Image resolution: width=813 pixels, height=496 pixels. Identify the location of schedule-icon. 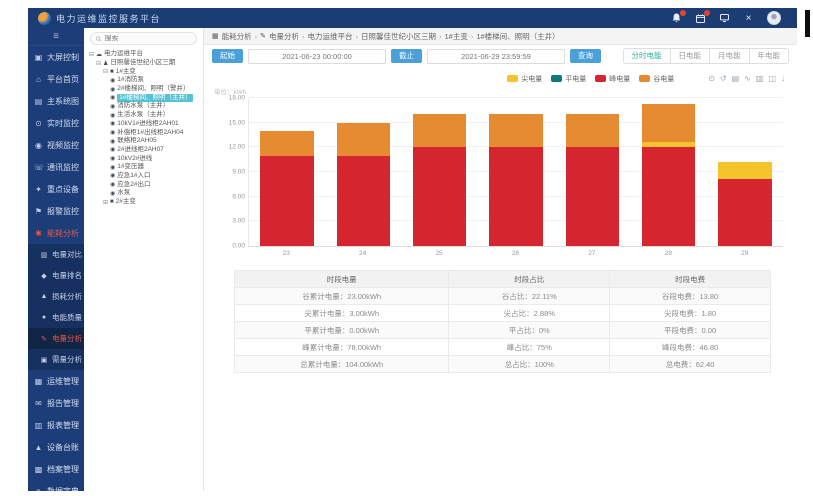
(702, 16).